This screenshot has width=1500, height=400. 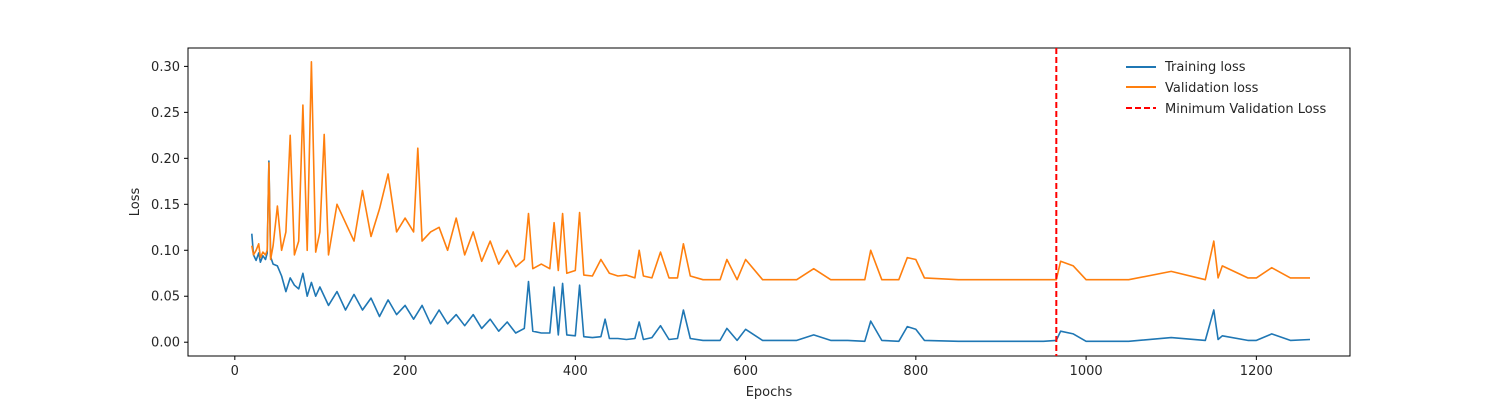 What do you see at coordinates (165, 297) in the screenshot?
I see `y-tick-label: 0.05` at bounding box center [165, 297].